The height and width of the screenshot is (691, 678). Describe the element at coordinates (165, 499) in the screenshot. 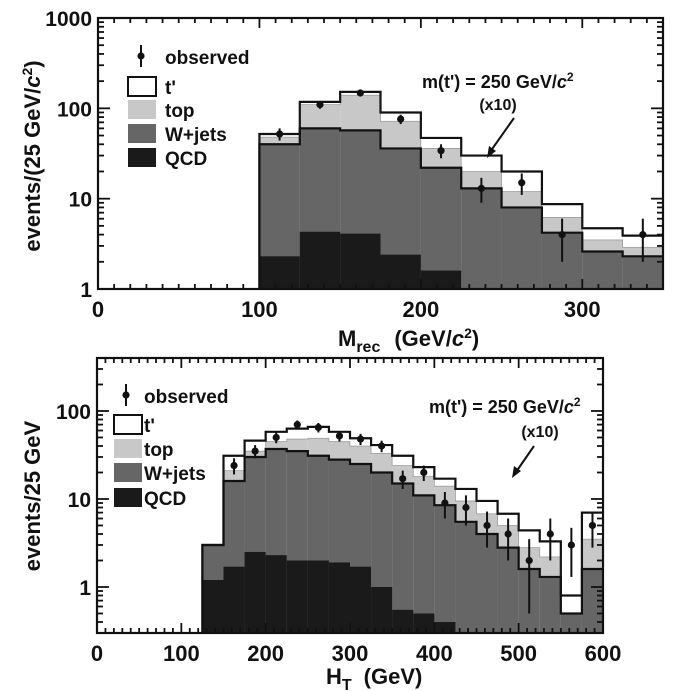

I see `legend-label-qcd: QCD` at that location.